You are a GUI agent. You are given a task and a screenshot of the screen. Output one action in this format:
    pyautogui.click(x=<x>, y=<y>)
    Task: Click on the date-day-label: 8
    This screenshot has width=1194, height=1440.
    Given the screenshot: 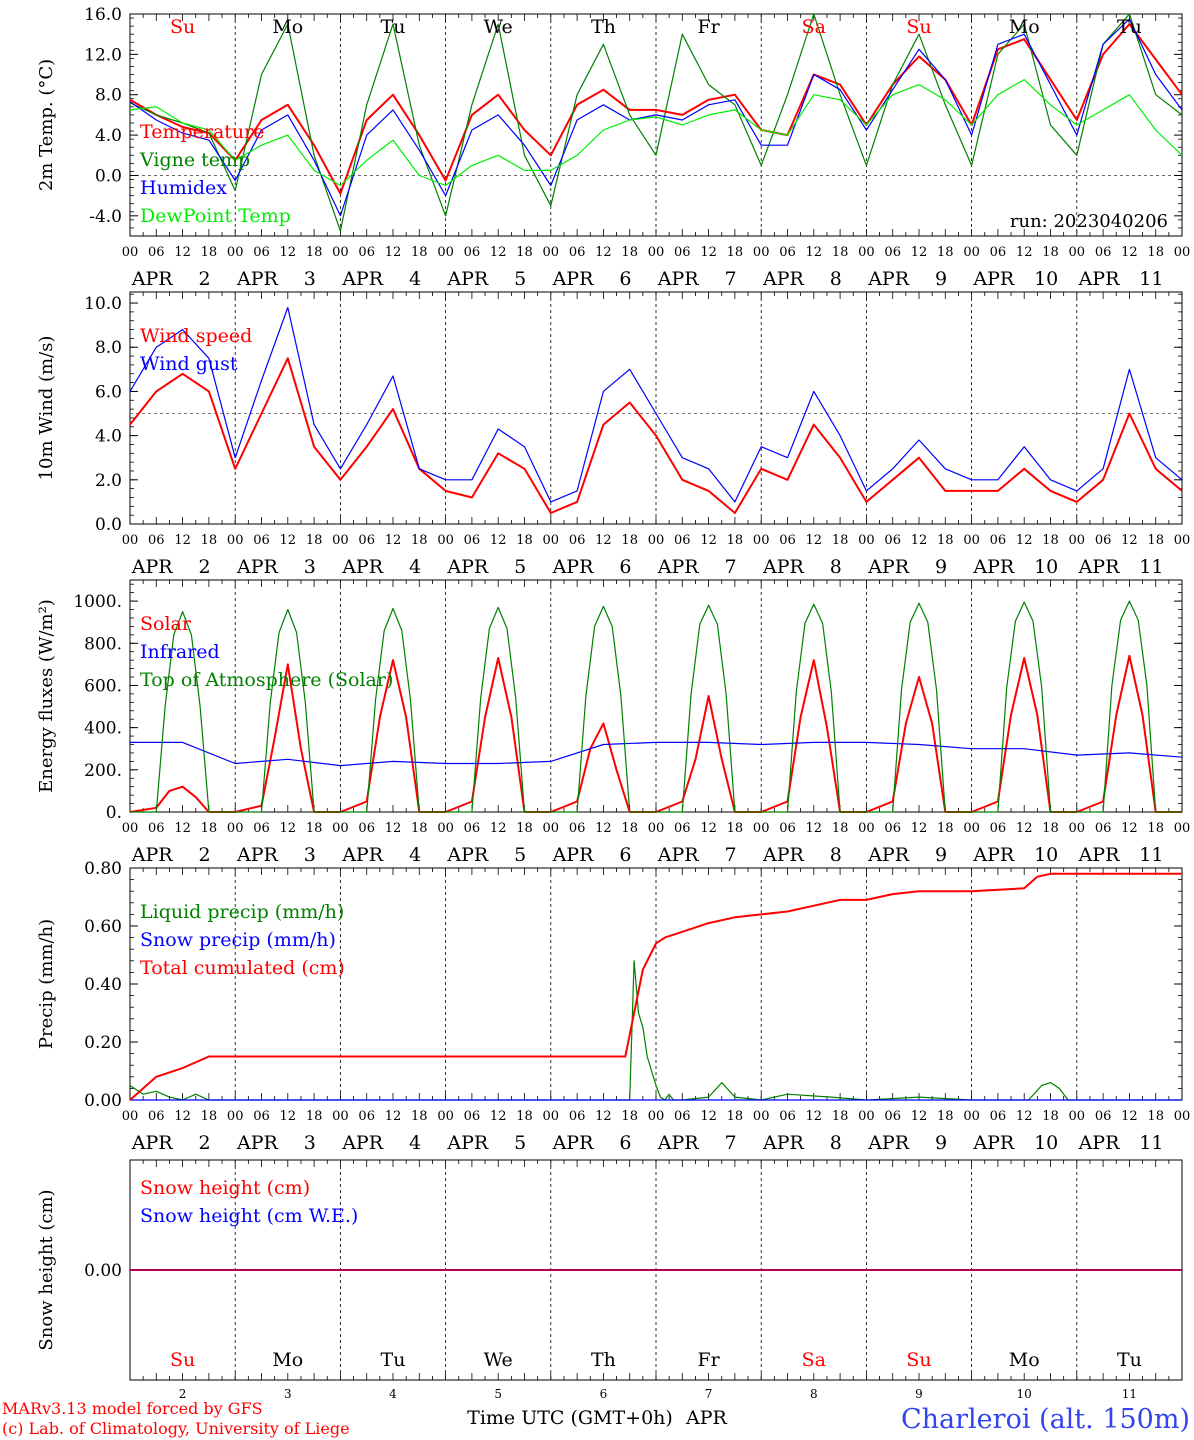 What is the action you would take?
    pyautogui.click(x=836, y=567)
    